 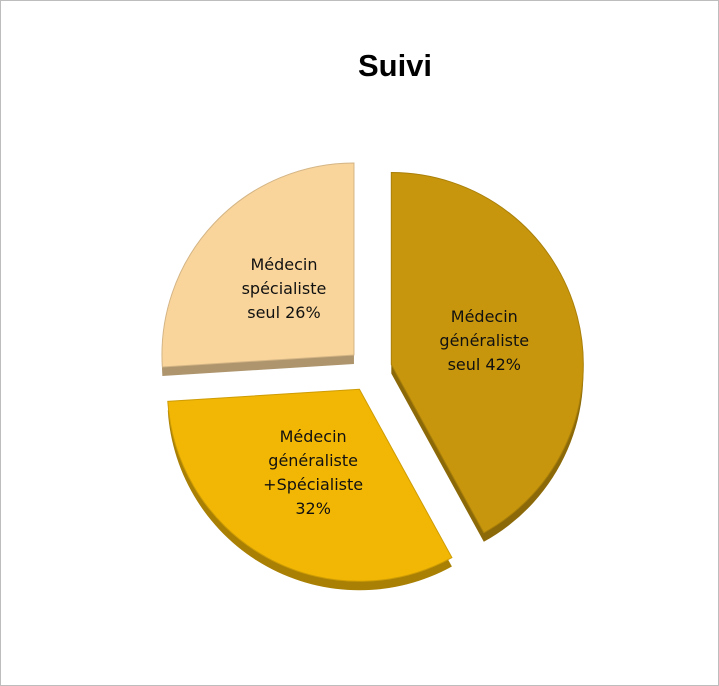 I want to click on slice-label-box: Médecin généraliste +Spécialiste 32%, so click(x=313, y=473).